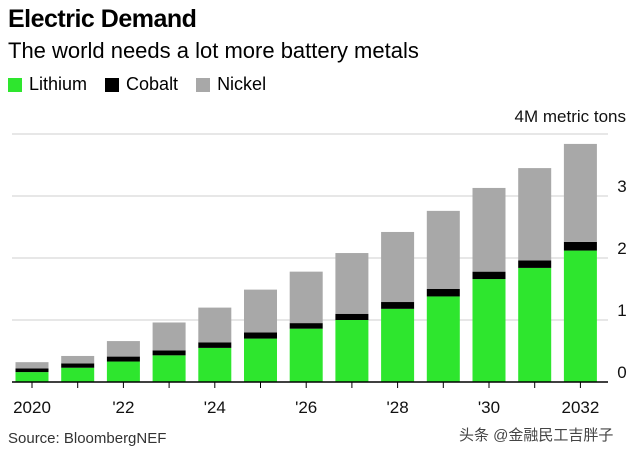  What do you see at coordinates (58, 84) in the screenshot?
I see `legend-label-lithium: Lithium` at bounding box center [58, 84].